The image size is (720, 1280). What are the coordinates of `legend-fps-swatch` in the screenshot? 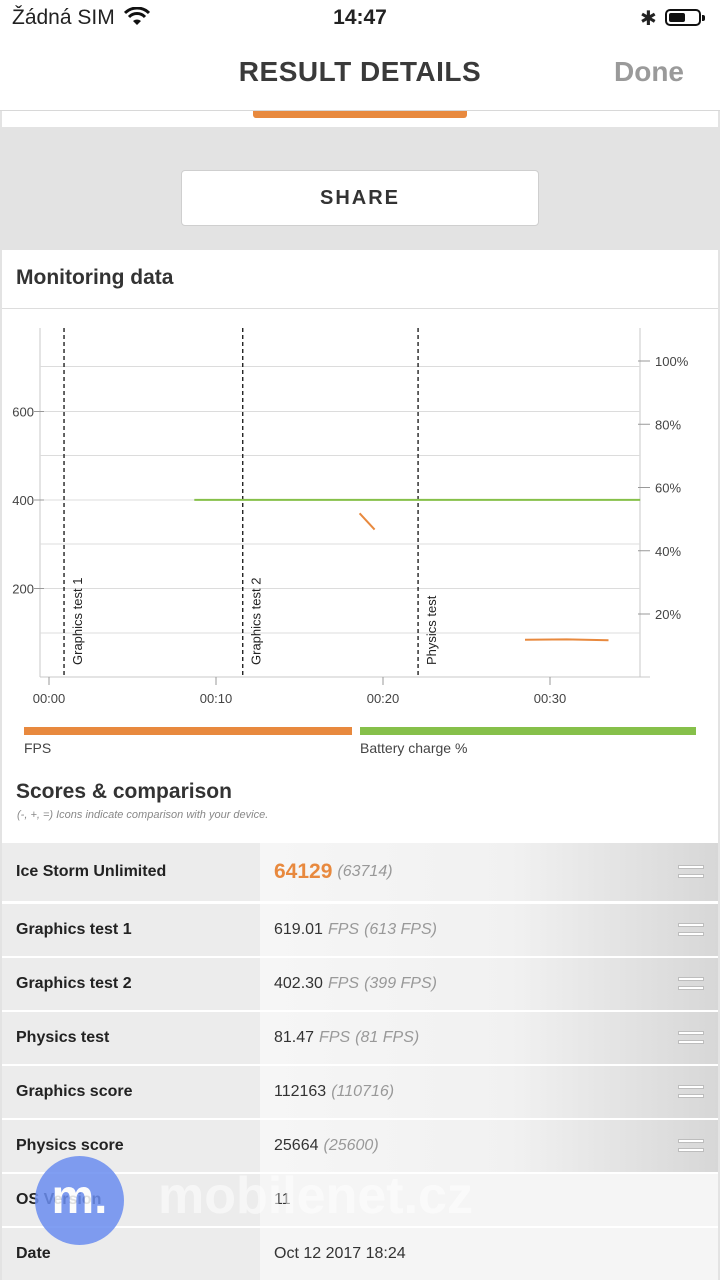 It's located at (188, 731).